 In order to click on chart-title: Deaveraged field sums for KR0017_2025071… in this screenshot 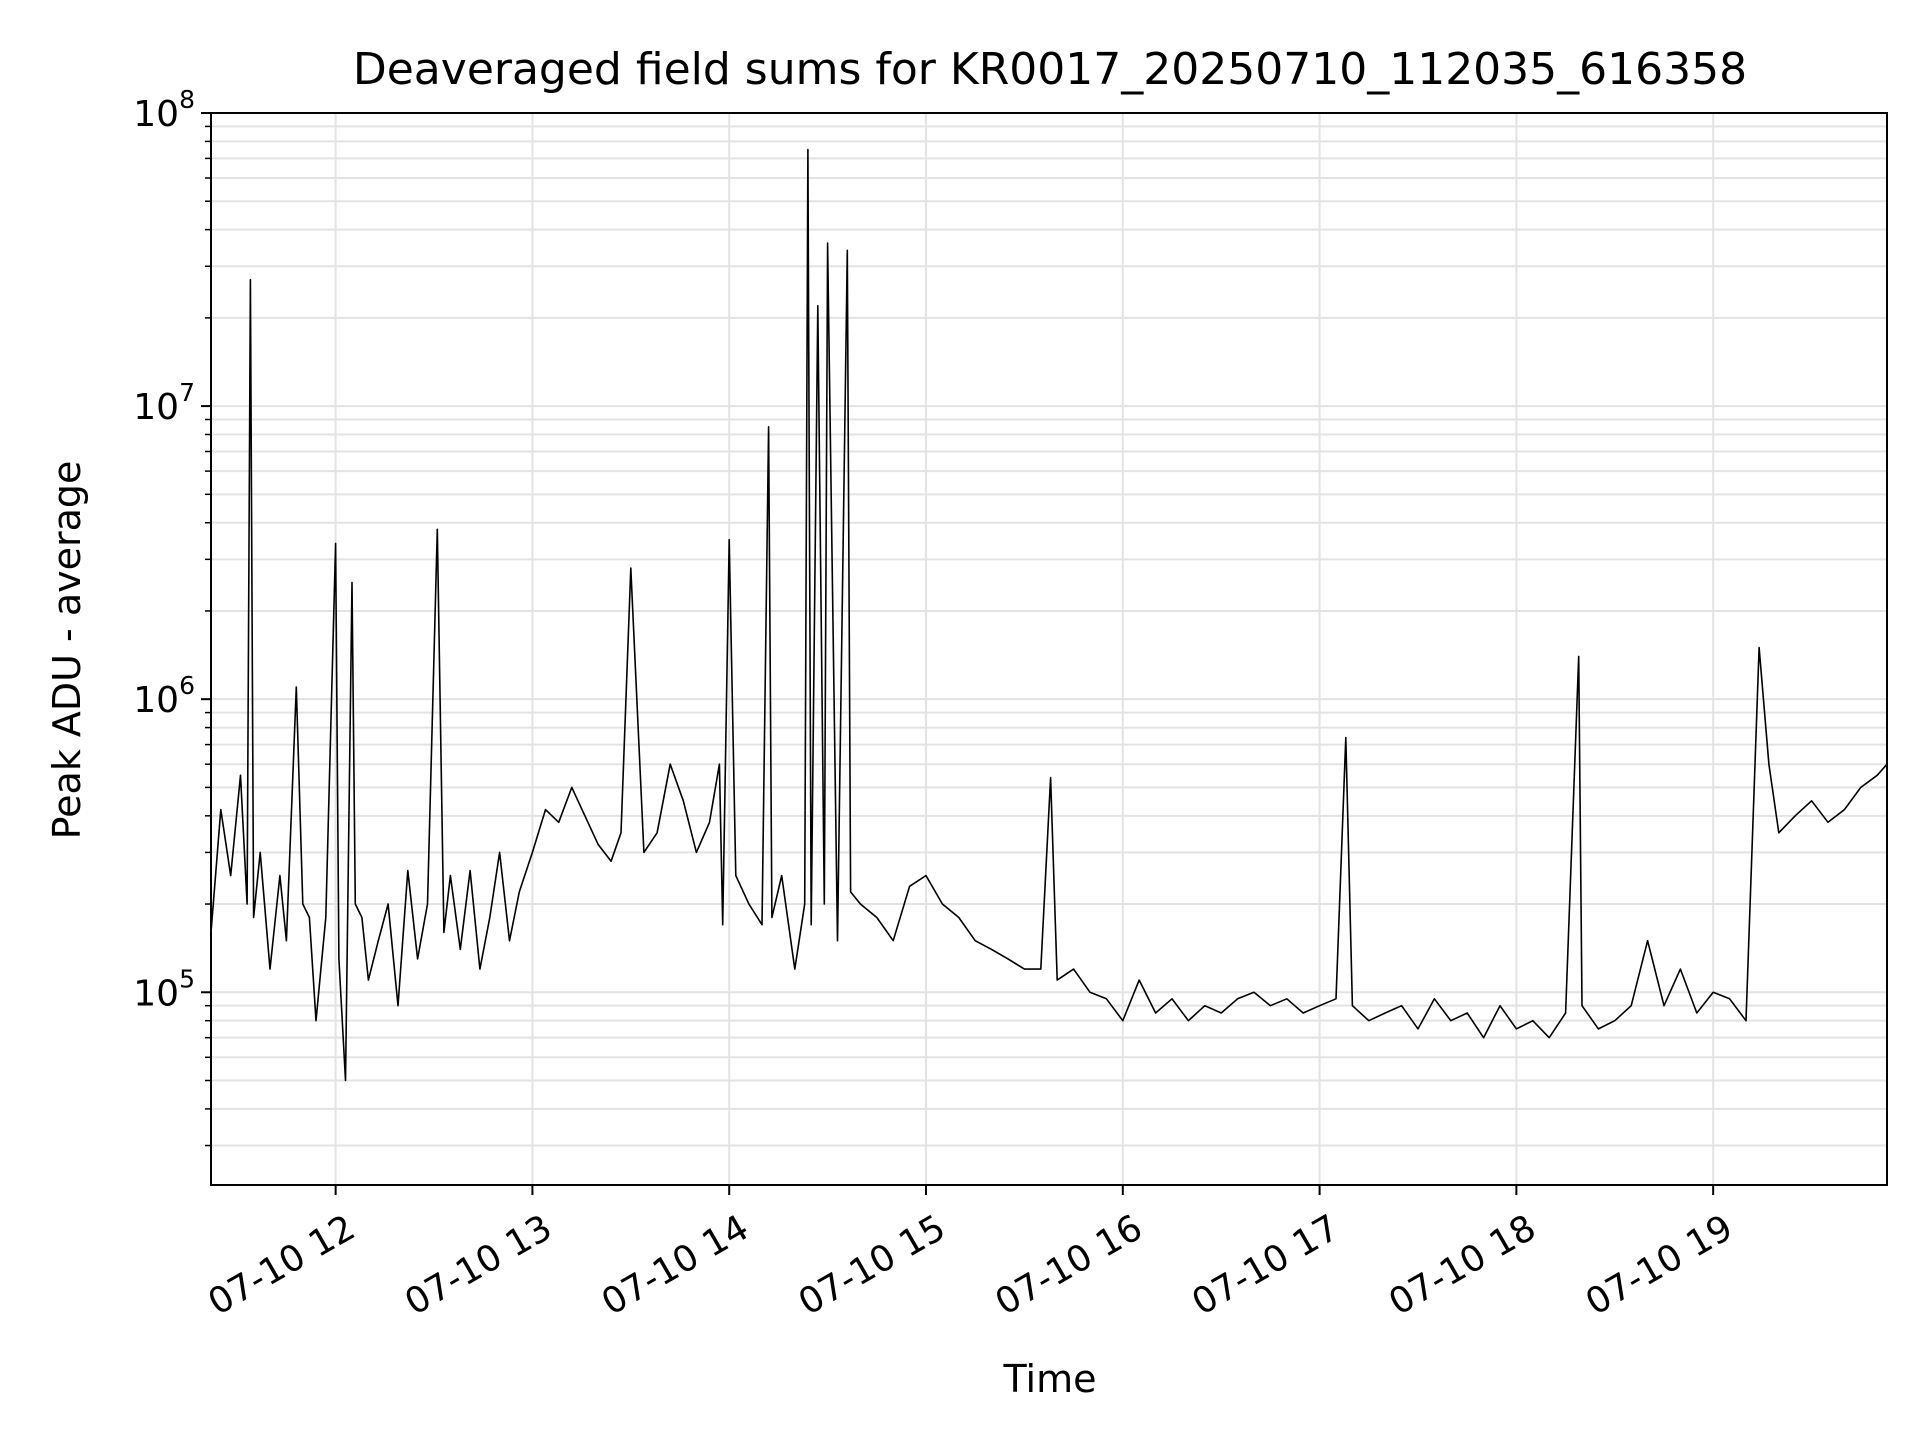, I will do `click(1050, 69)`.